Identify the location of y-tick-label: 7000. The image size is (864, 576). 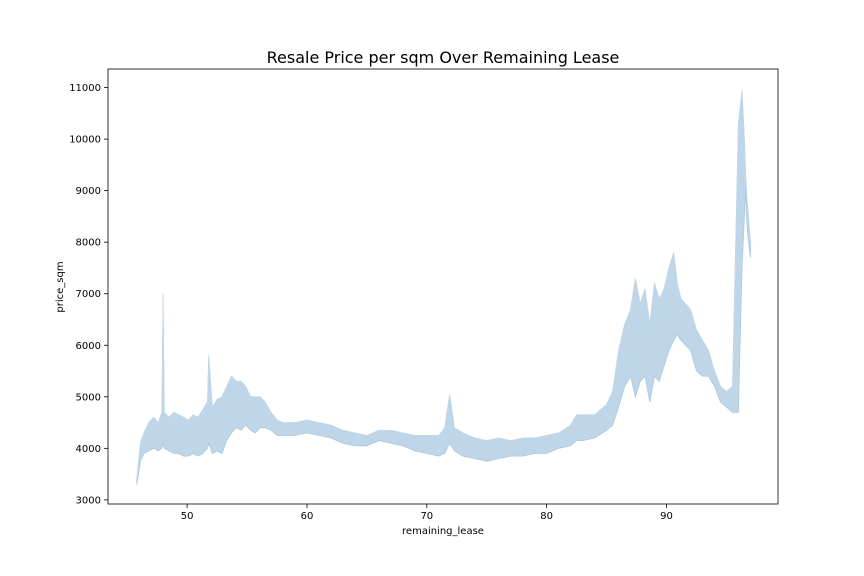
(88, 294).